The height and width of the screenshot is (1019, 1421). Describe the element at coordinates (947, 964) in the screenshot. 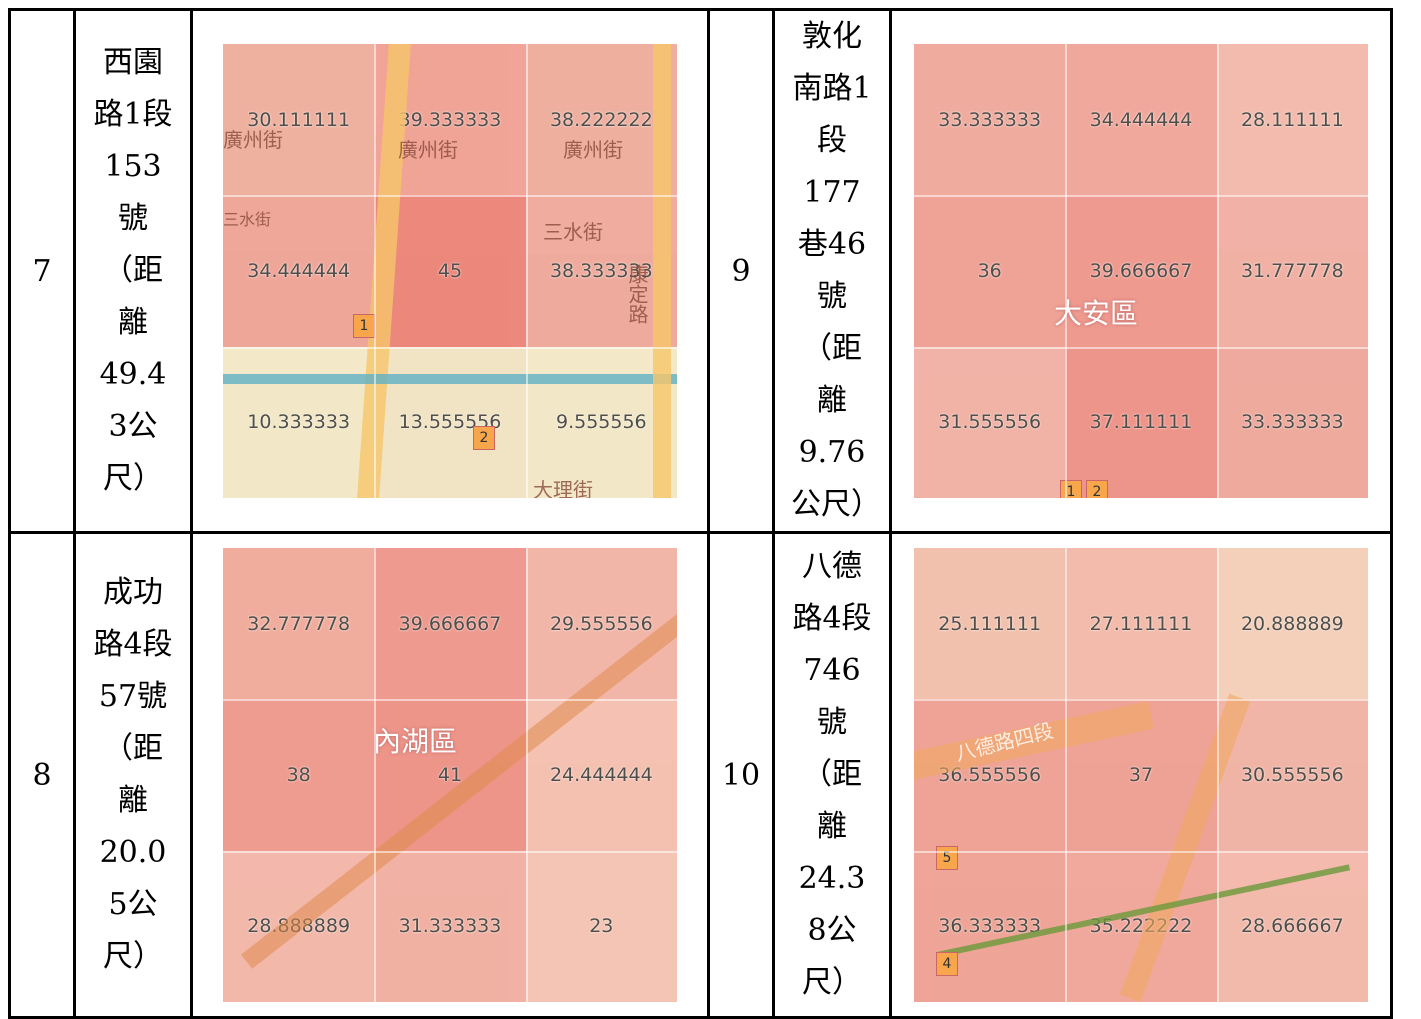

I see `location-marker: 4` at that location.